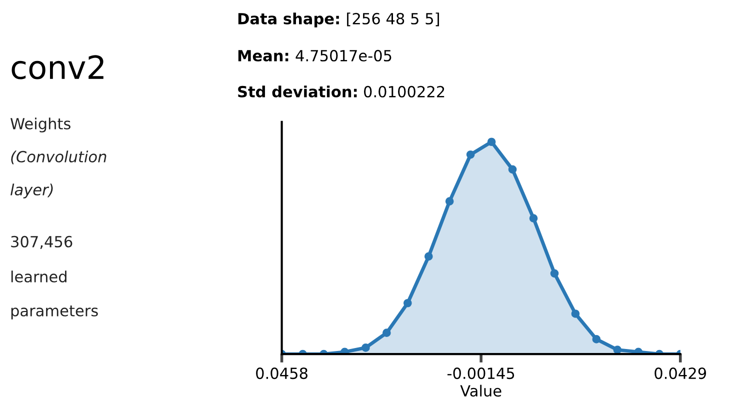  Describe the element at coordinates (344, 56) in the screenshot. I see `text: 4.75017e-05` at that location.